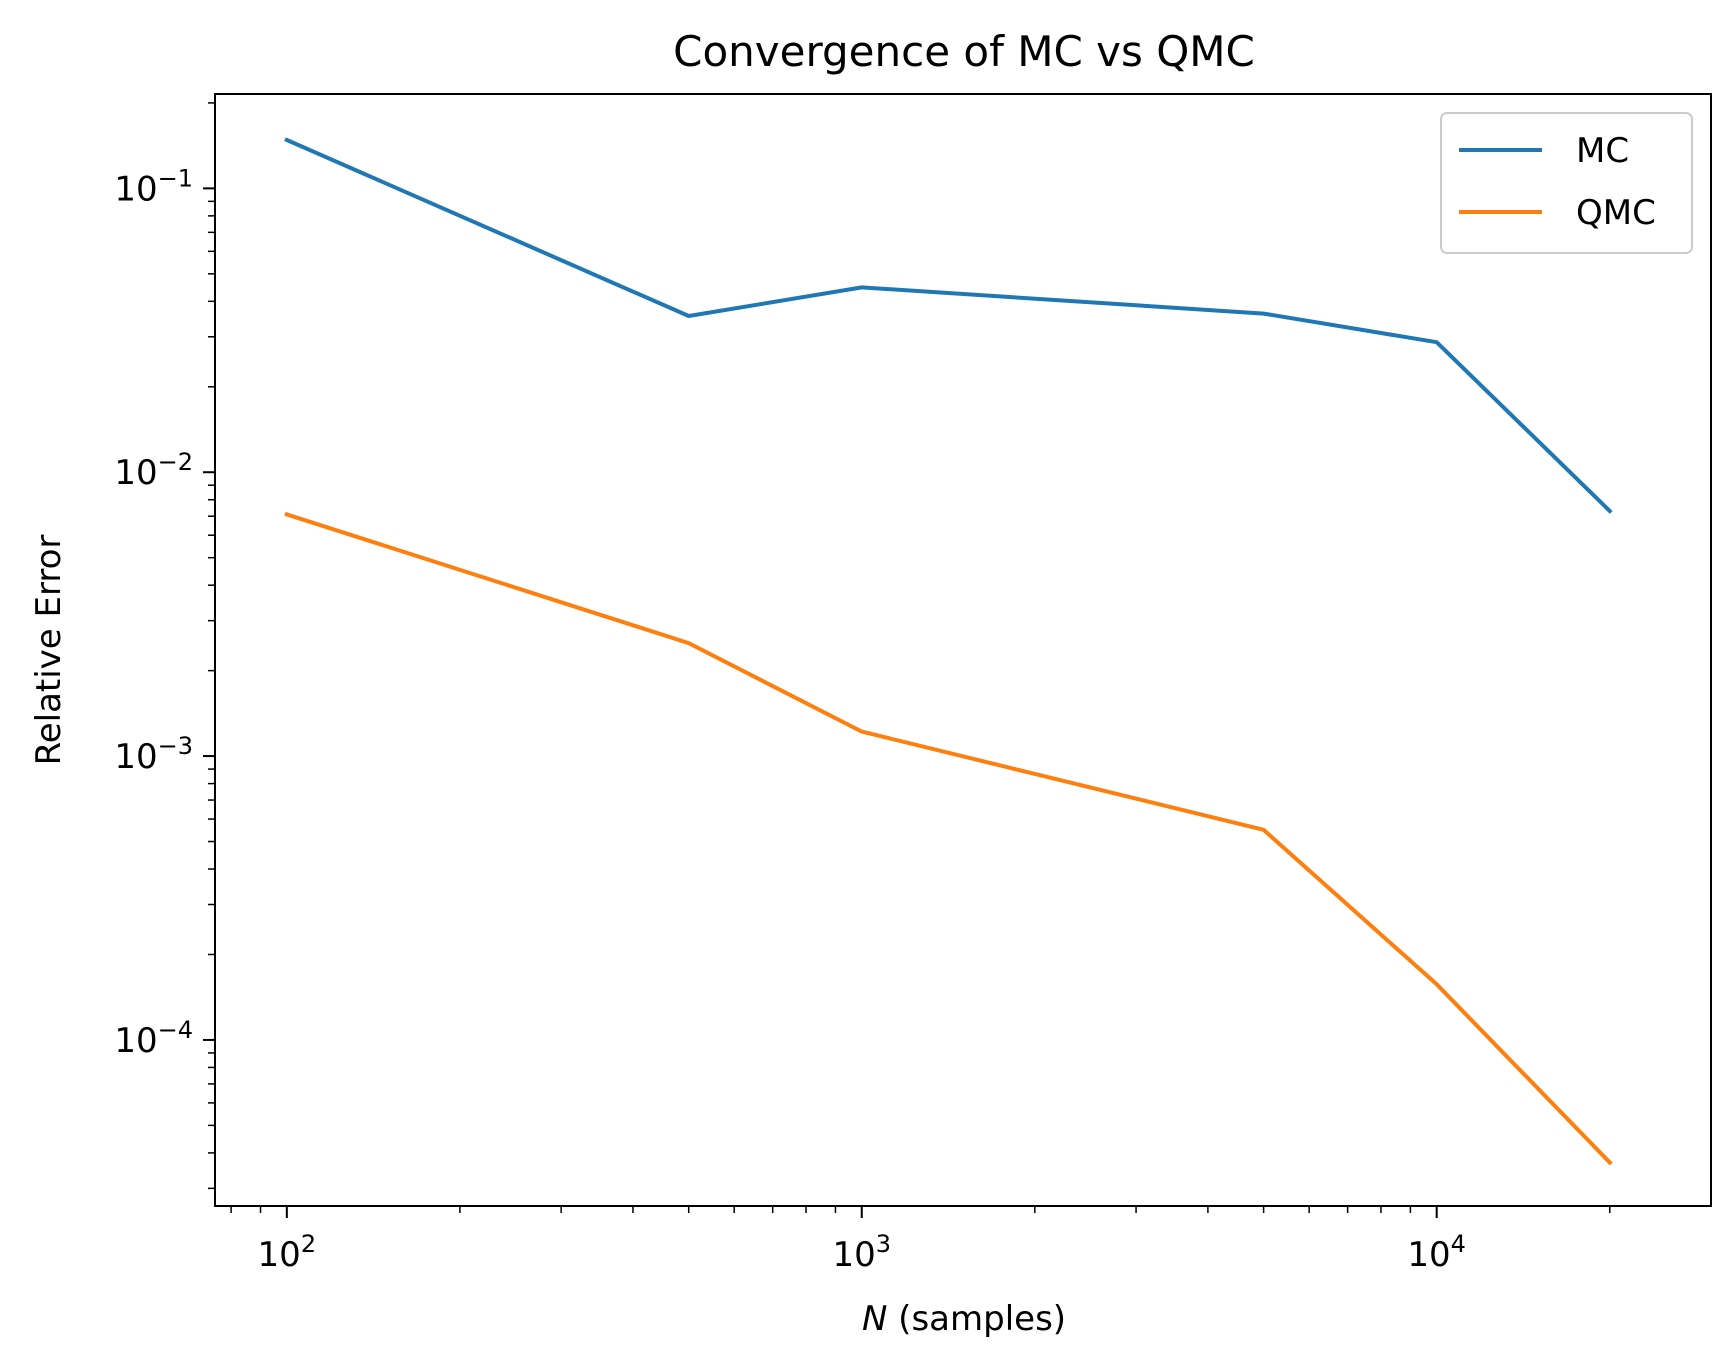 Image resolution: width=1732 pixels, height=1371 pixels. Describe the element at coordinates (861, 1252) in the screenshot. I see `x-tick-label: 10³` at that location.